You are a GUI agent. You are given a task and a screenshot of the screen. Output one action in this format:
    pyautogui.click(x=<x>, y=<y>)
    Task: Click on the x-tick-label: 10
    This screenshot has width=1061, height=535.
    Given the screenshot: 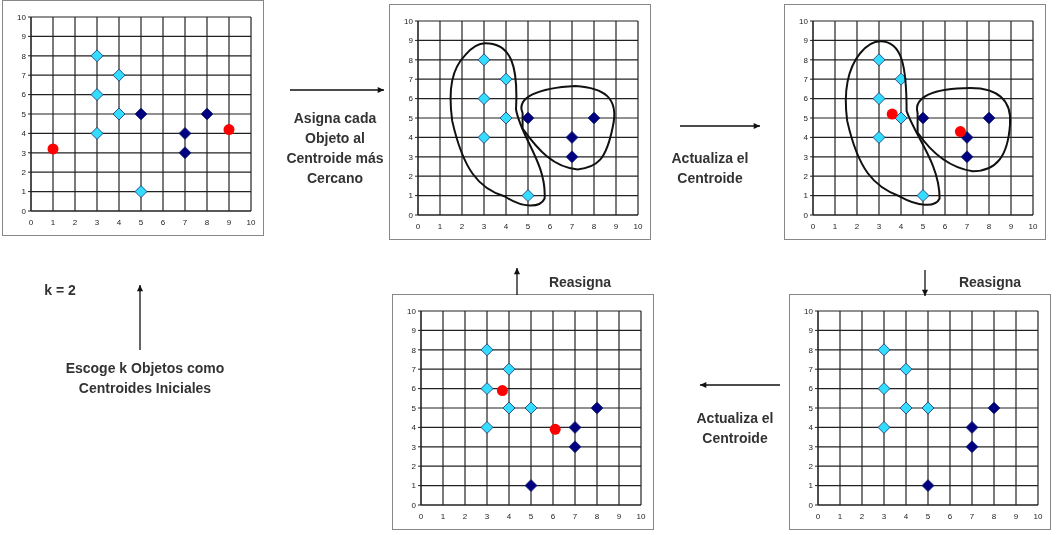 What is the action you would take?
    pyautogui.click(x=641, y=516)
    